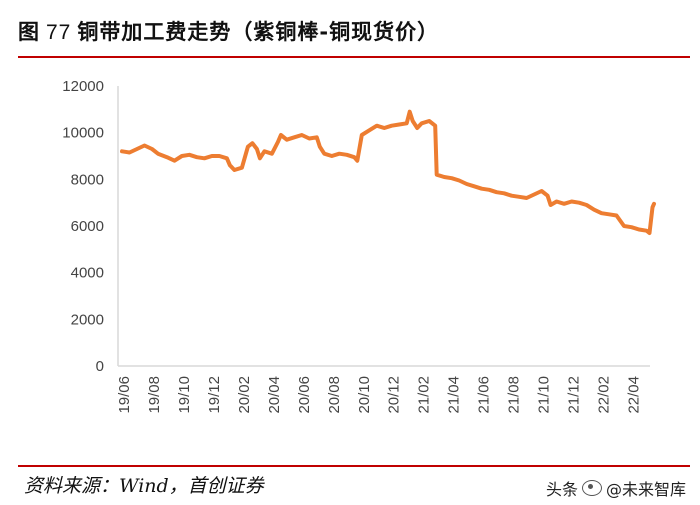  I want to click on x-tick-label: 19/06, so click(124, 395).